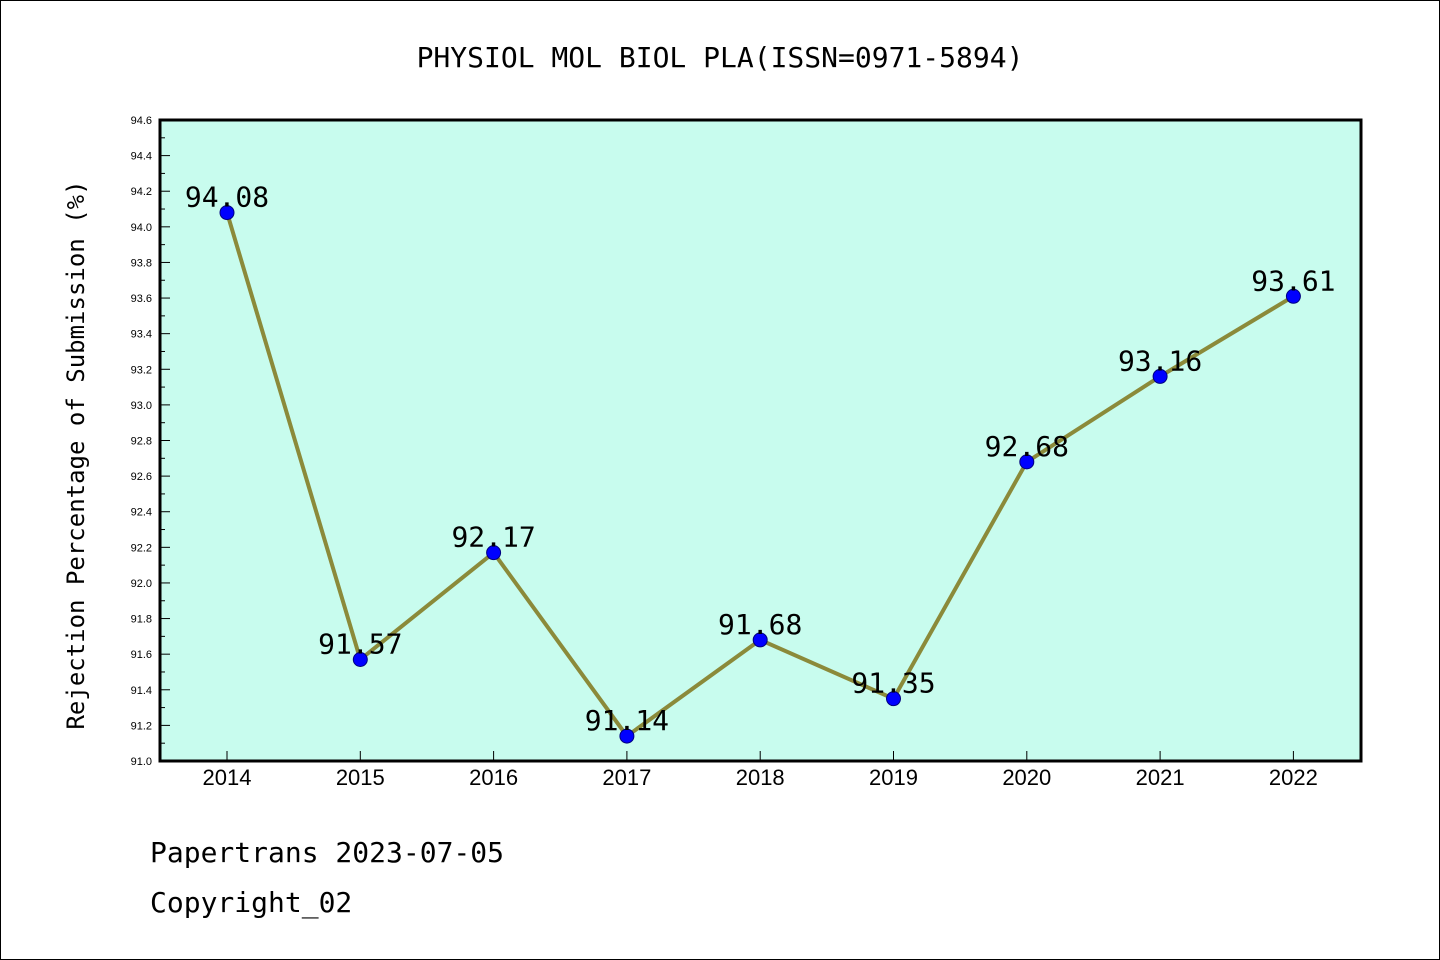  Describe the element at coordinates (141, 620) in the screenshot. I see `y-tick-label: 91.8` at that location.